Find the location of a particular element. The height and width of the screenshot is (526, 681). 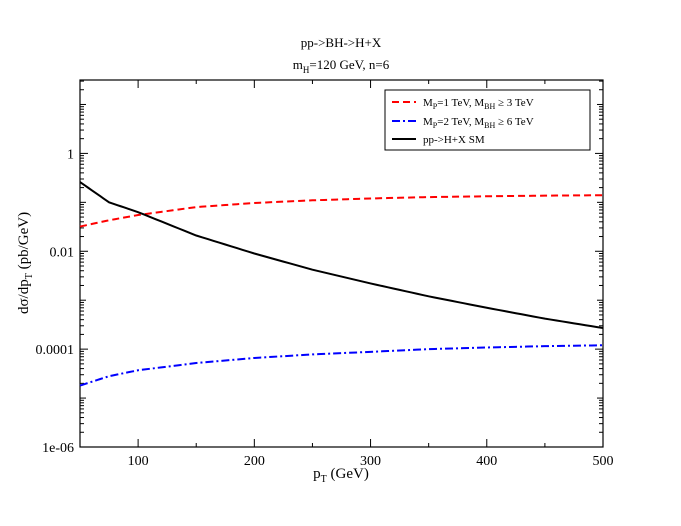

x-tick-label: 200 is located at coordinates (254, 461).